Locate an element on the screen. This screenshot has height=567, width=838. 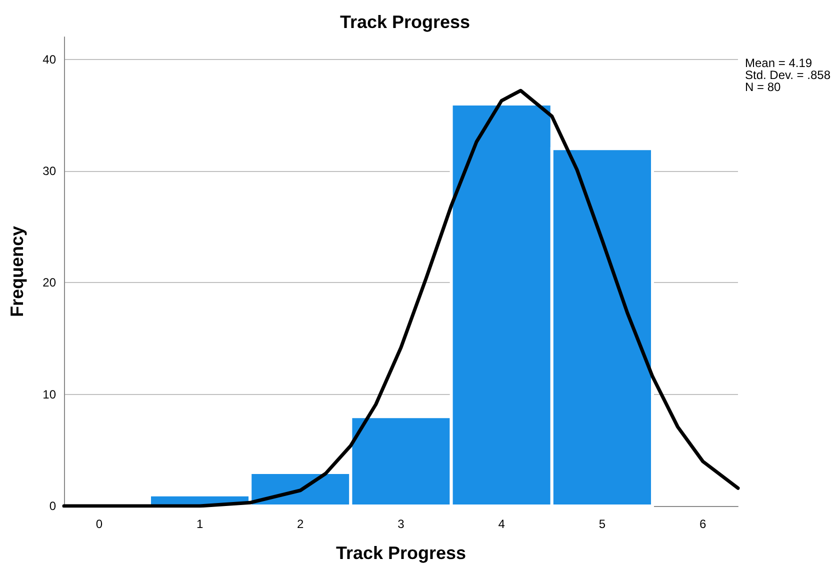
x-axis-title: Track Progress is located at coordinates (401, 553).